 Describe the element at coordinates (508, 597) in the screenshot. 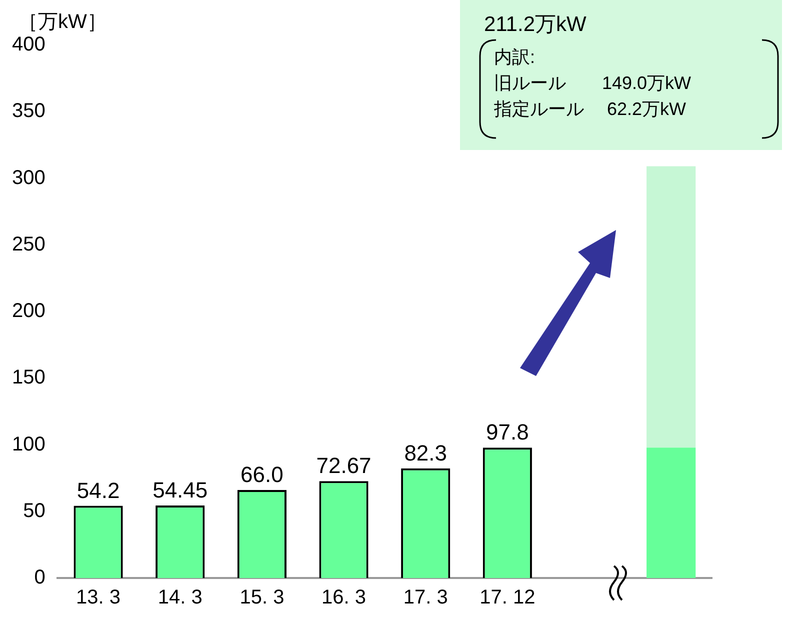

I see `x-tick-label: 17. 12` at that location.